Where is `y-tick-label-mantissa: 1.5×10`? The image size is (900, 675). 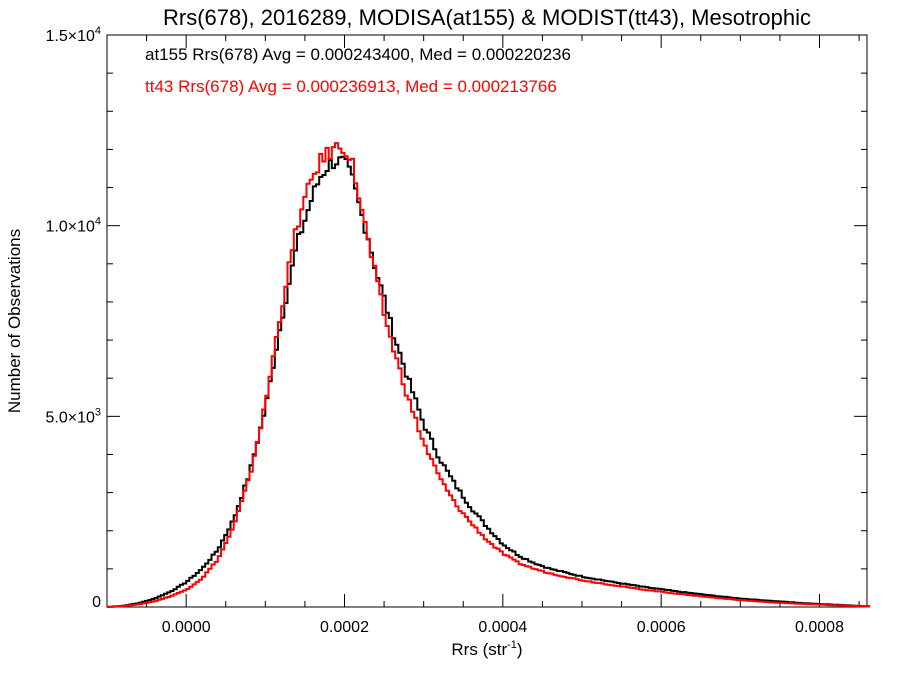
y-tick-label-mantissa: 1.5×10 is located at coordinates (69, 36).